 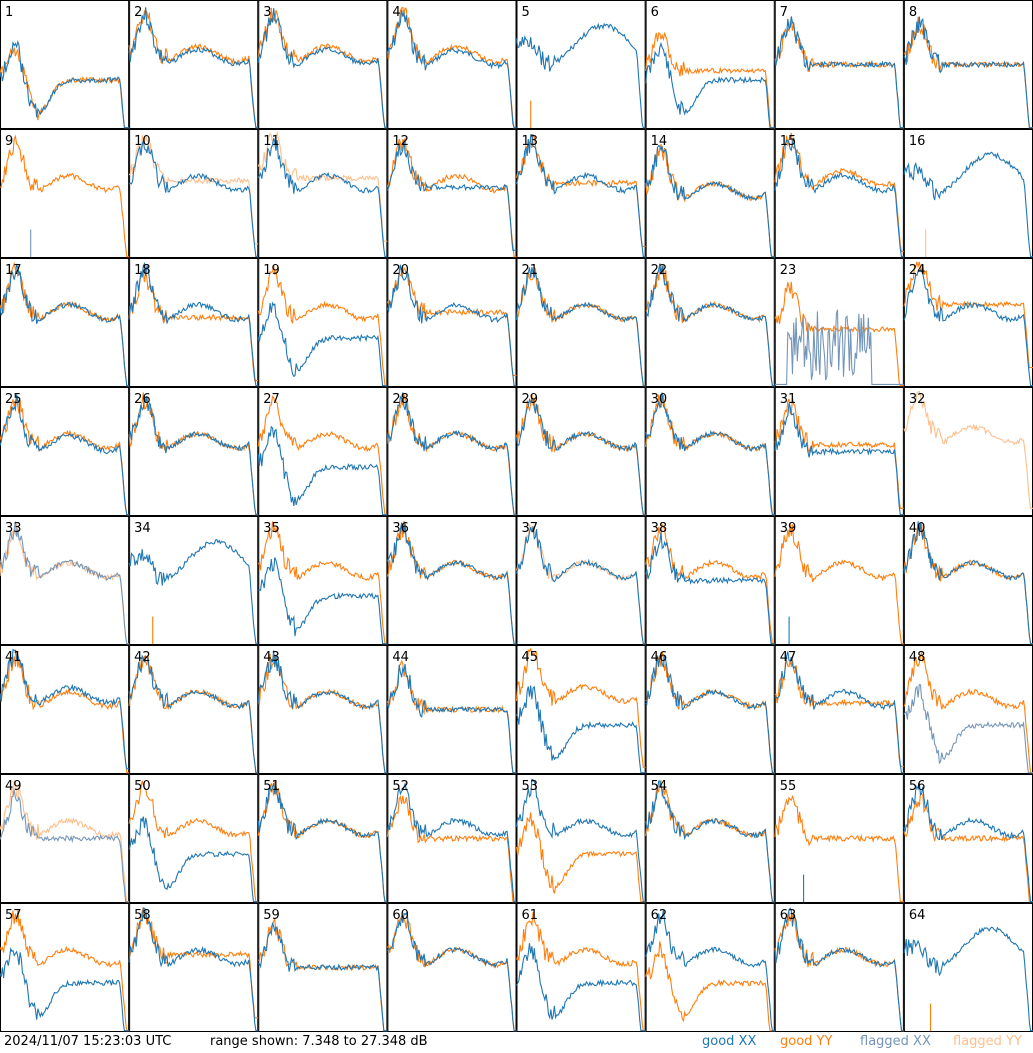 I want to click on panel-45: 45, so click(x=580, y=709).